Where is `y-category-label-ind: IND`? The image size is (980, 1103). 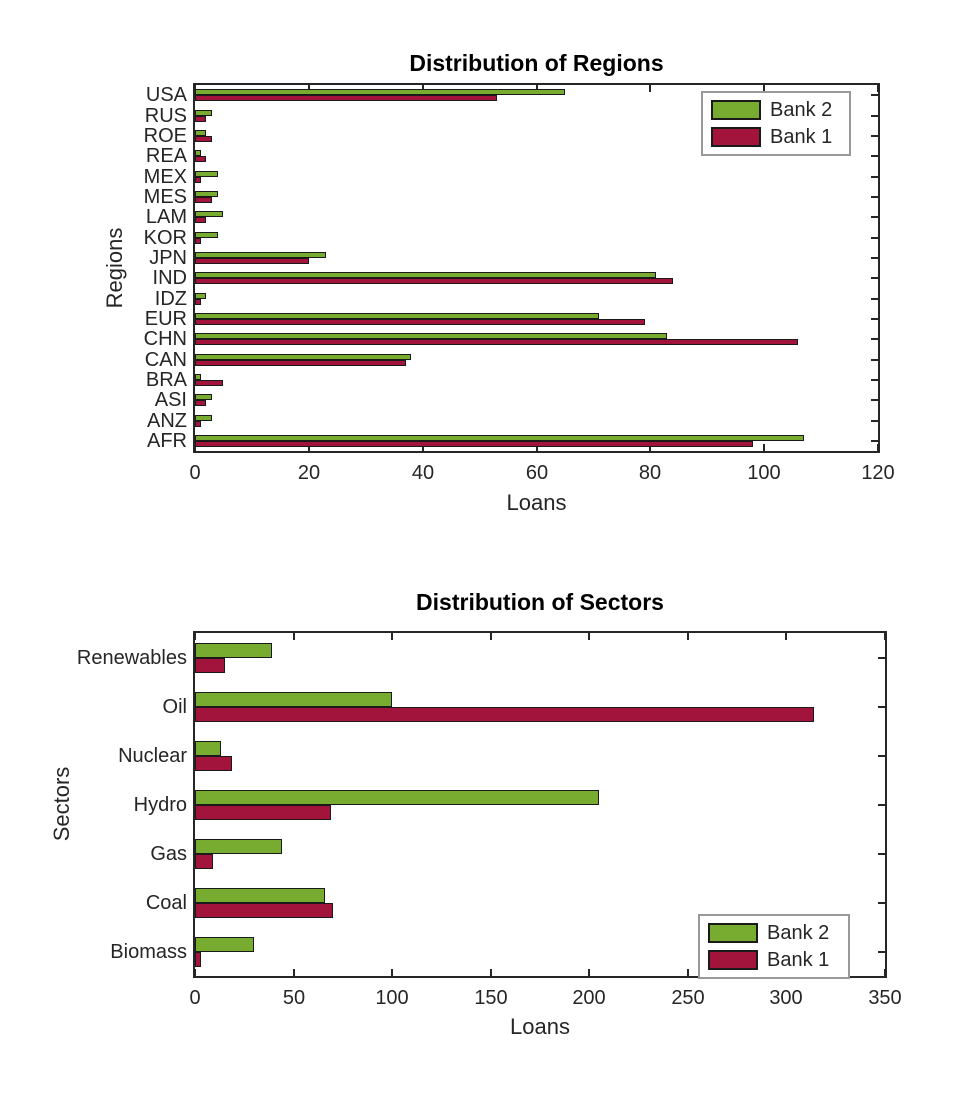
y-category-label-ind: IND is located at coordinates (169, 278).